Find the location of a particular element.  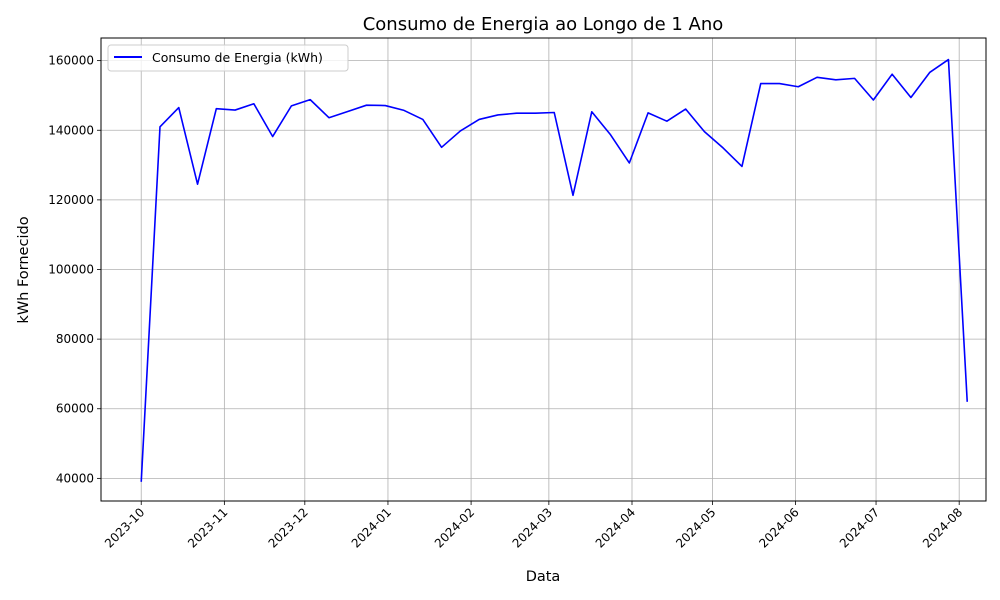

y-tick-label: 100000 is located at coordinates (71, 270).